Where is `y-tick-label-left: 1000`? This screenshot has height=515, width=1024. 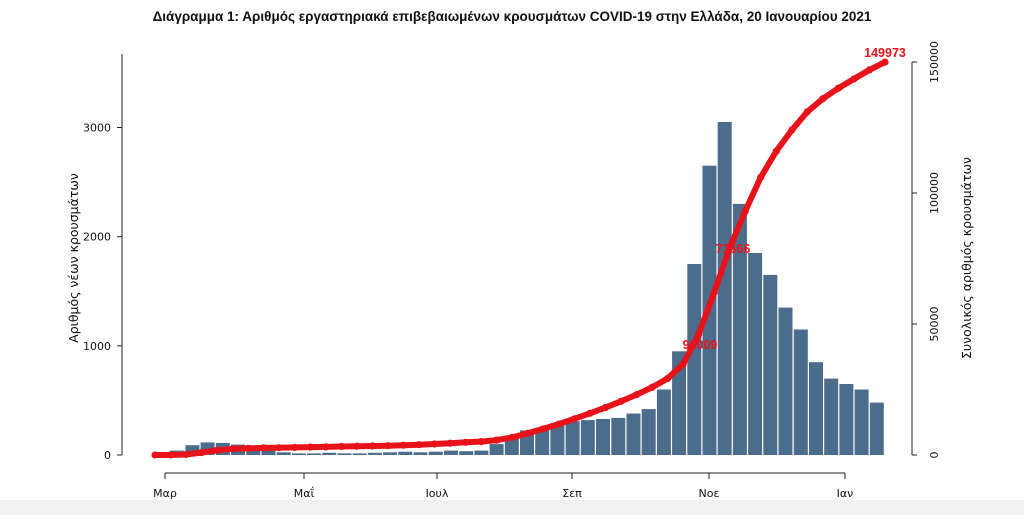 y-tick-label-left: 1000 is located at coordinates (97, 346).